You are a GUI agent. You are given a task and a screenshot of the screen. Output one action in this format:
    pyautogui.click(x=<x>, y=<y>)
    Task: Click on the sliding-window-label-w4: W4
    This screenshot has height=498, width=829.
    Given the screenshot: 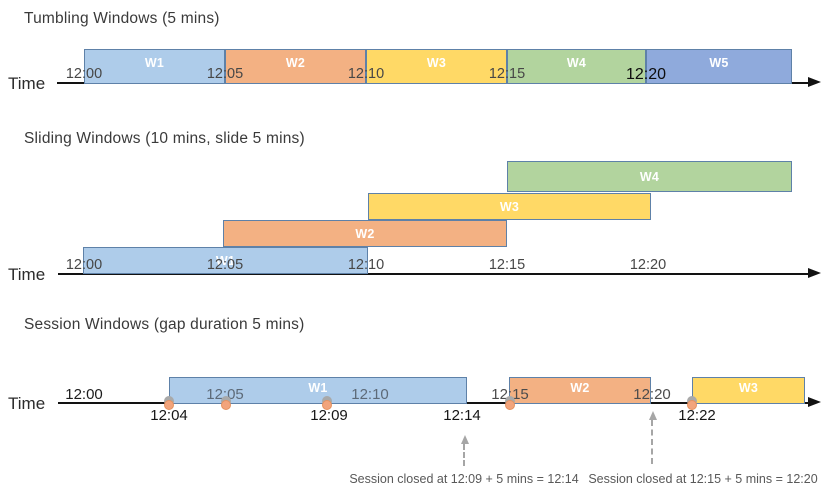 What is the action you would take?
    pyautogui.click(x=649, y=176)
    